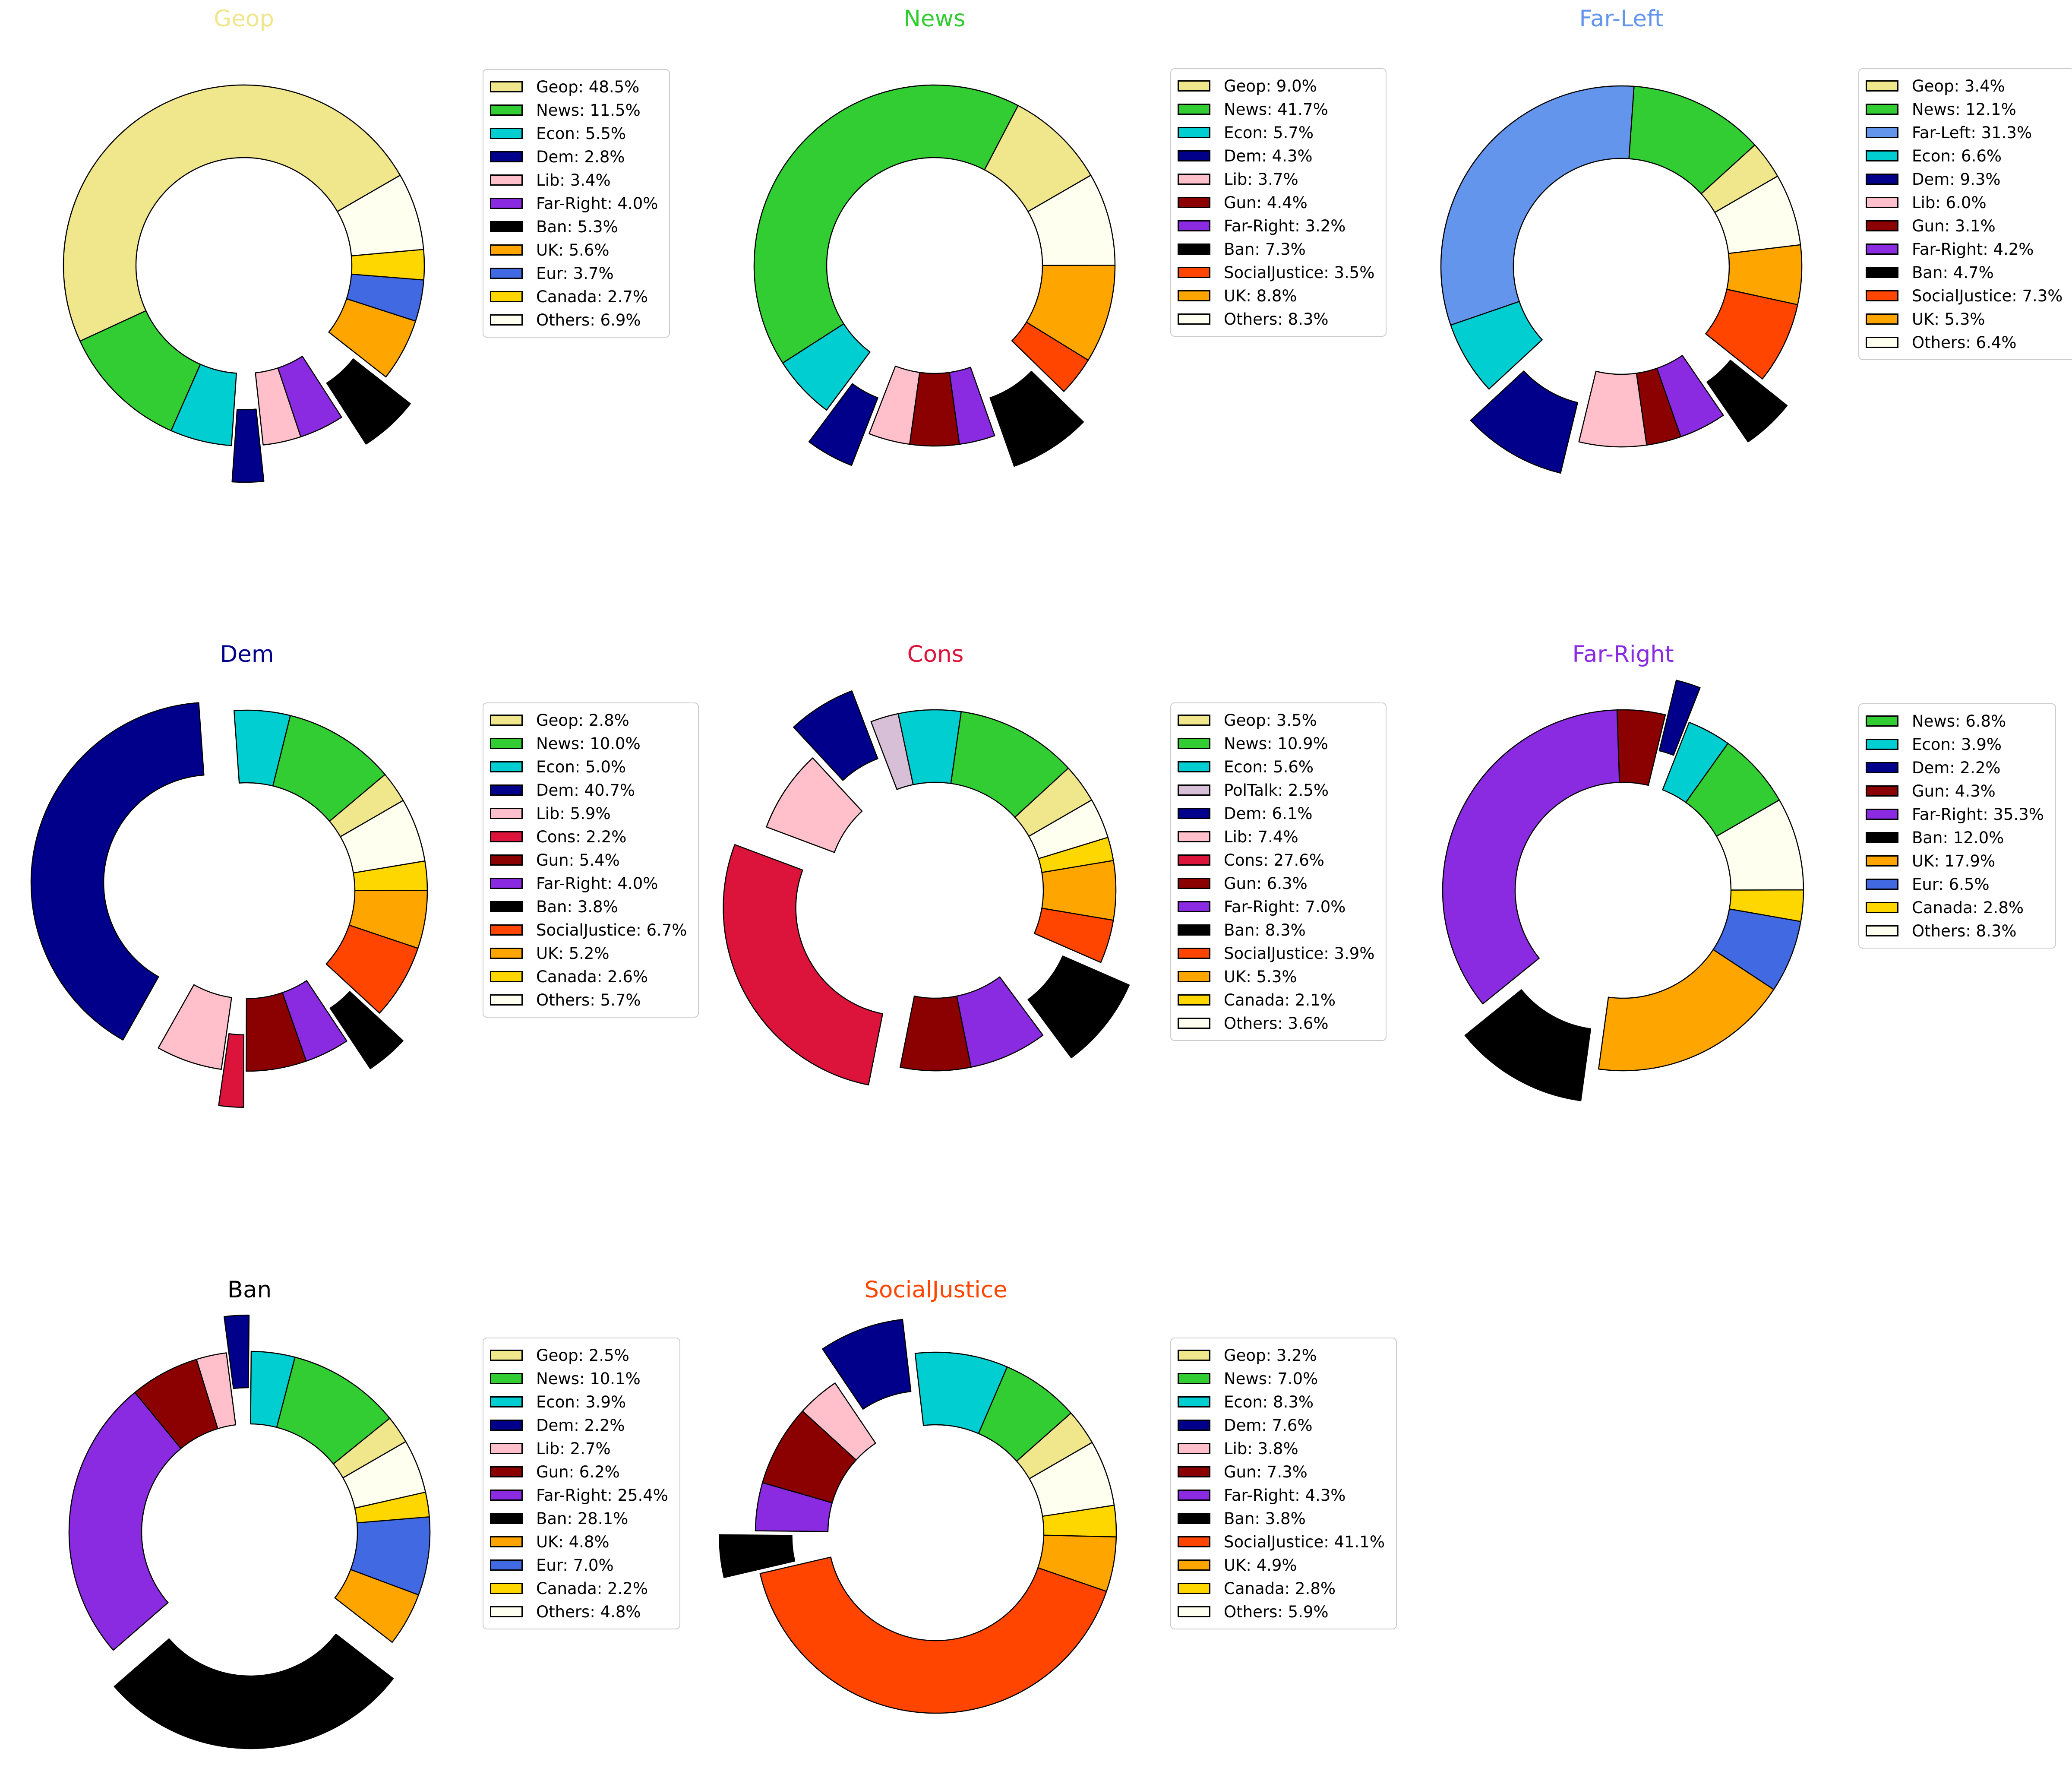 The width and height of the screenshot is (2072, 1768). I want to click on legend-row: Others: 6.4%, so click(1964, 342).